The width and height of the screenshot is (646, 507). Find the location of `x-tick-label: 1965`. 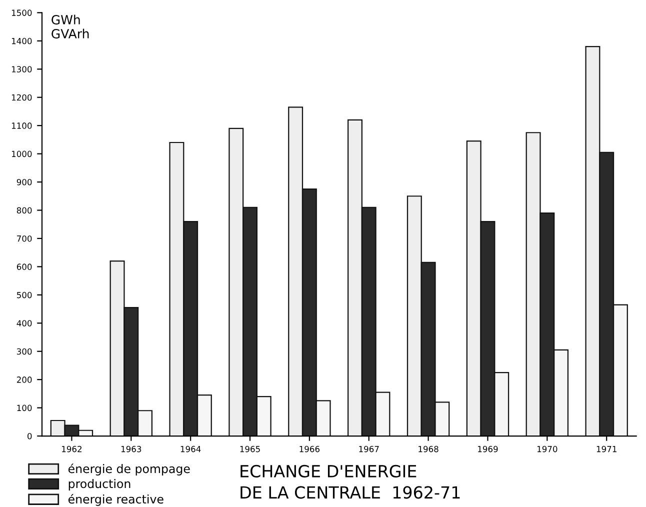

x-tick-label: 1965 is located at coordinates (250, 449).